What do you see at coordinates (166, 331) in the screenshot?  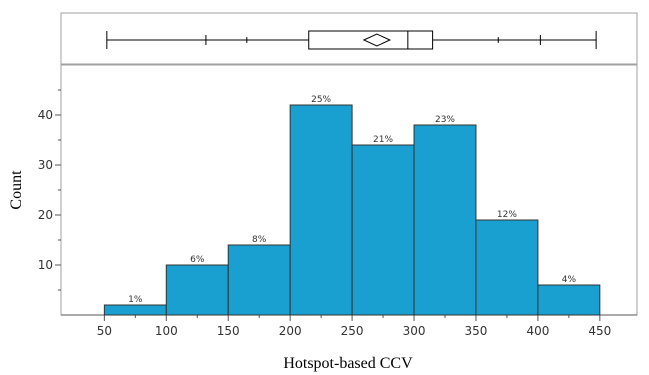 I see `x-tick-label: 100` at bounding box center [166, 331].